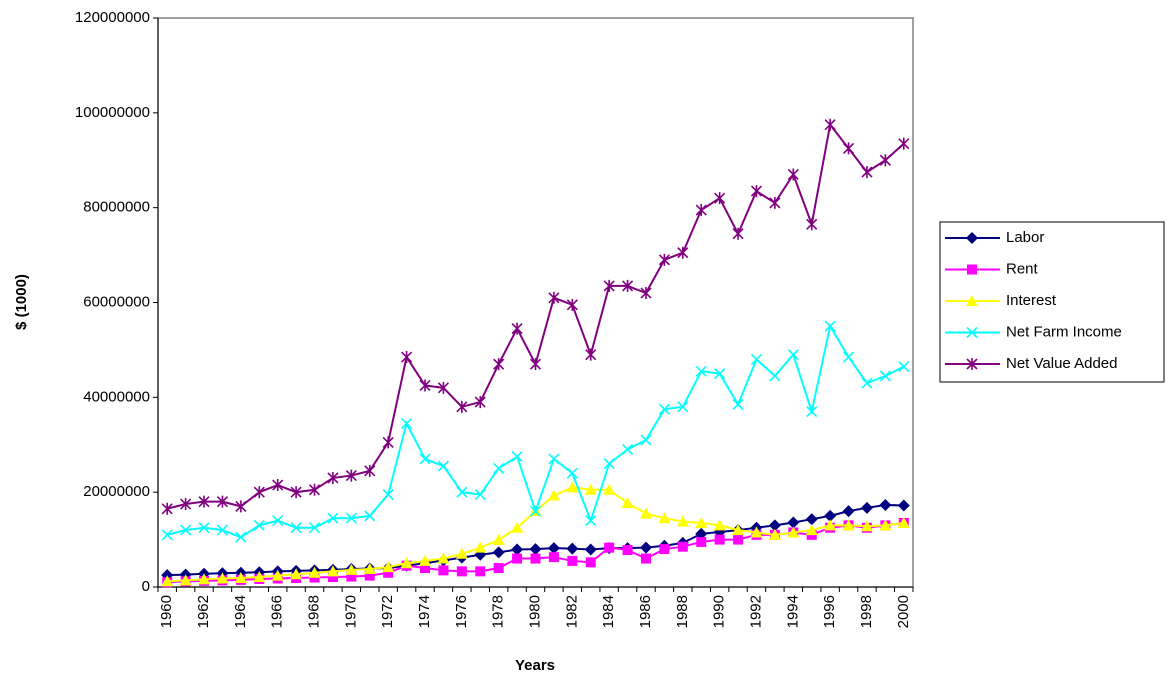 This screenshot has height=682, width=1171. What do you see at coordinates (21, 302) in the screenshot?
I see `y-axis-title: $ (1000)` at bounding box center [21, 302].